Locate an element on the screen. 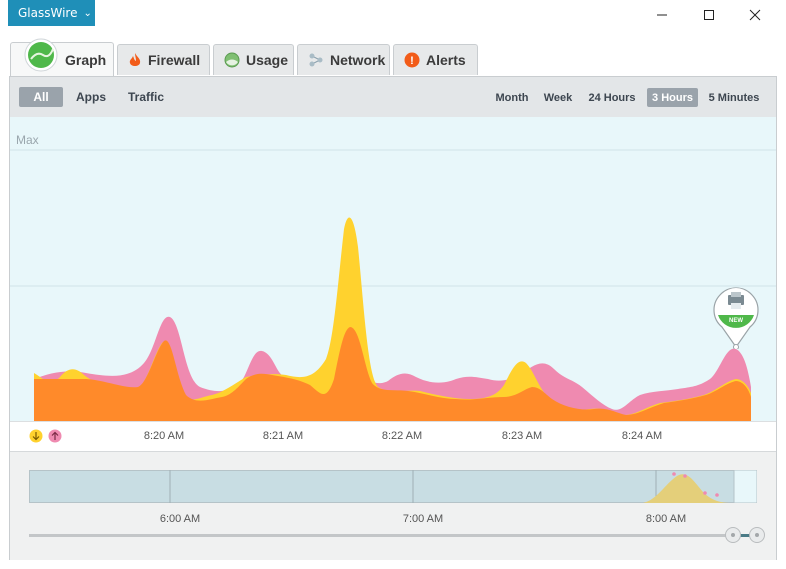 This screenshot has width=786, height=569. timeline-tick-label: 8:00 AM is located at coordinates (666, 519).